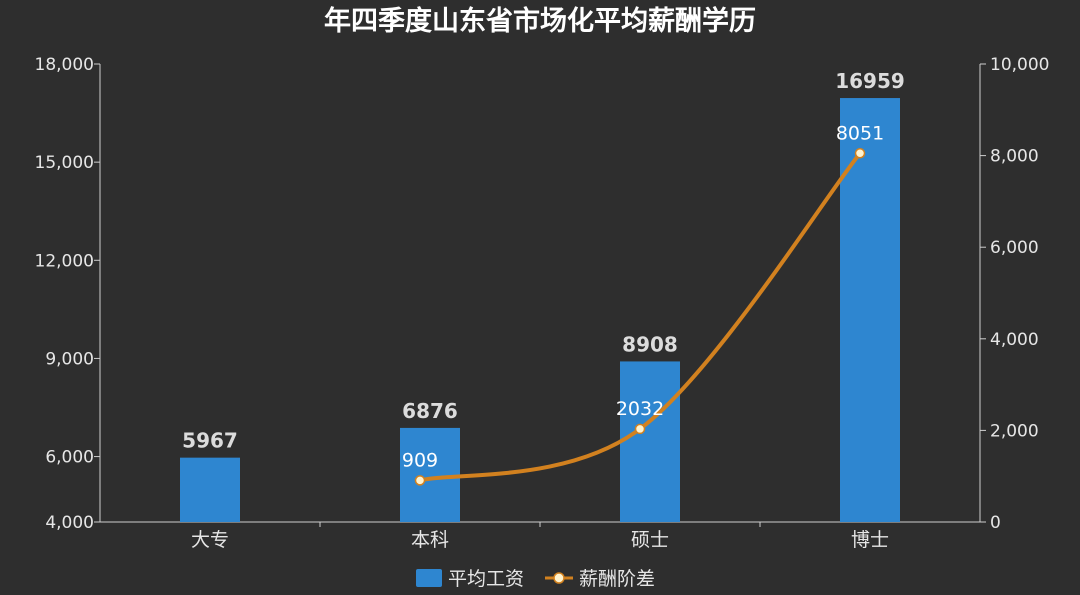 This screenshot has height=595, width=1080. Describe the element at coordinates (995, 523) in the screenshot. I see `right-axis-tick-label: 0` at that location.